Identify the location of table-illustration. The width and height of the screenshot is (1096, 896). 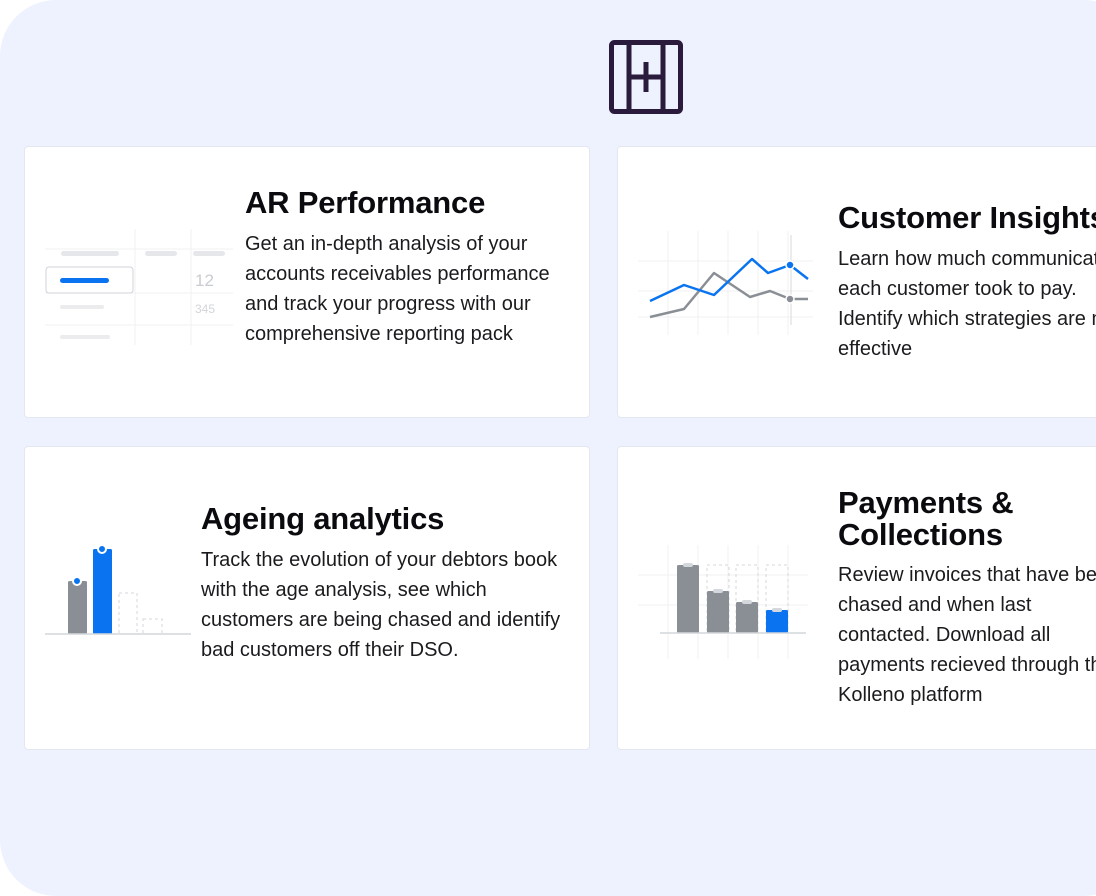
(139, 287).